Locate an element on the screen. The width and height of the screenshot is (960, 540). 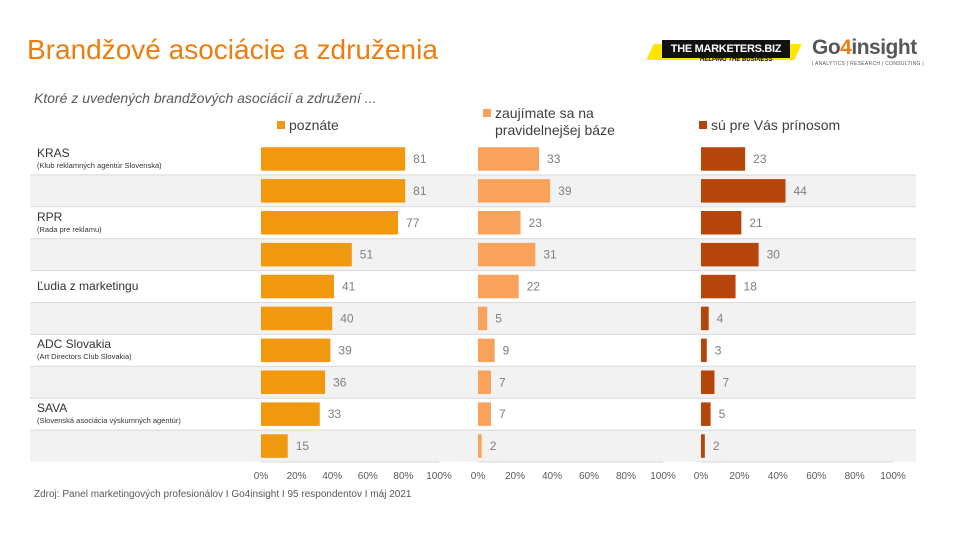
category-detail: (Art Directors Club Slovakia) is located at coordinates (84, 357).